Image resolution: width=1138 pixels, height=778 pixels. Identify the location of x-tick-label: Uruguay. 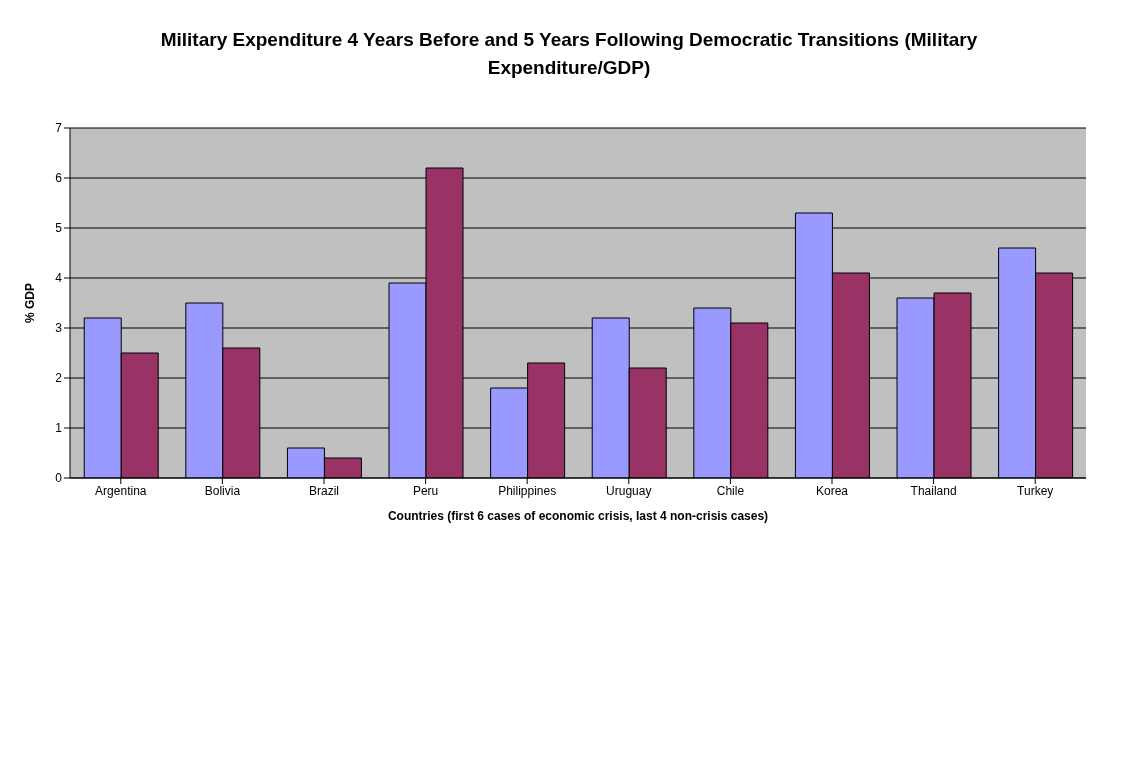
(629, 490).